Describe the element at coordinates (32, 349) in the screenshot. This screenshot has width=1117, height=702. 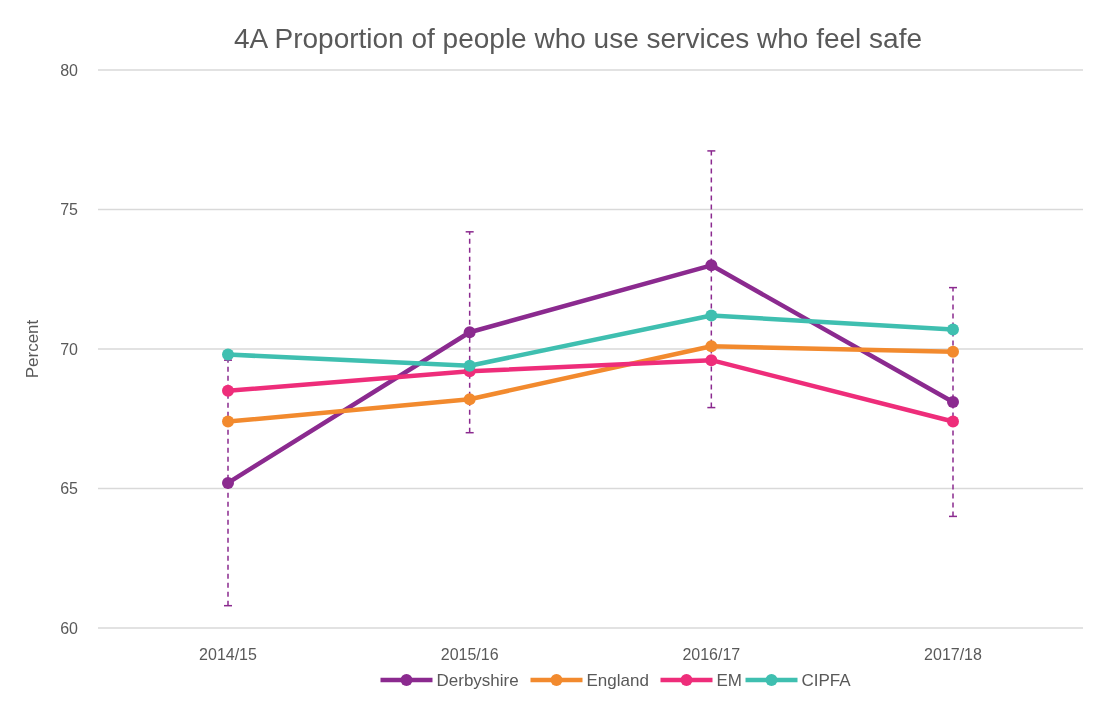
I see `y-axis-title: Percent` at that location.